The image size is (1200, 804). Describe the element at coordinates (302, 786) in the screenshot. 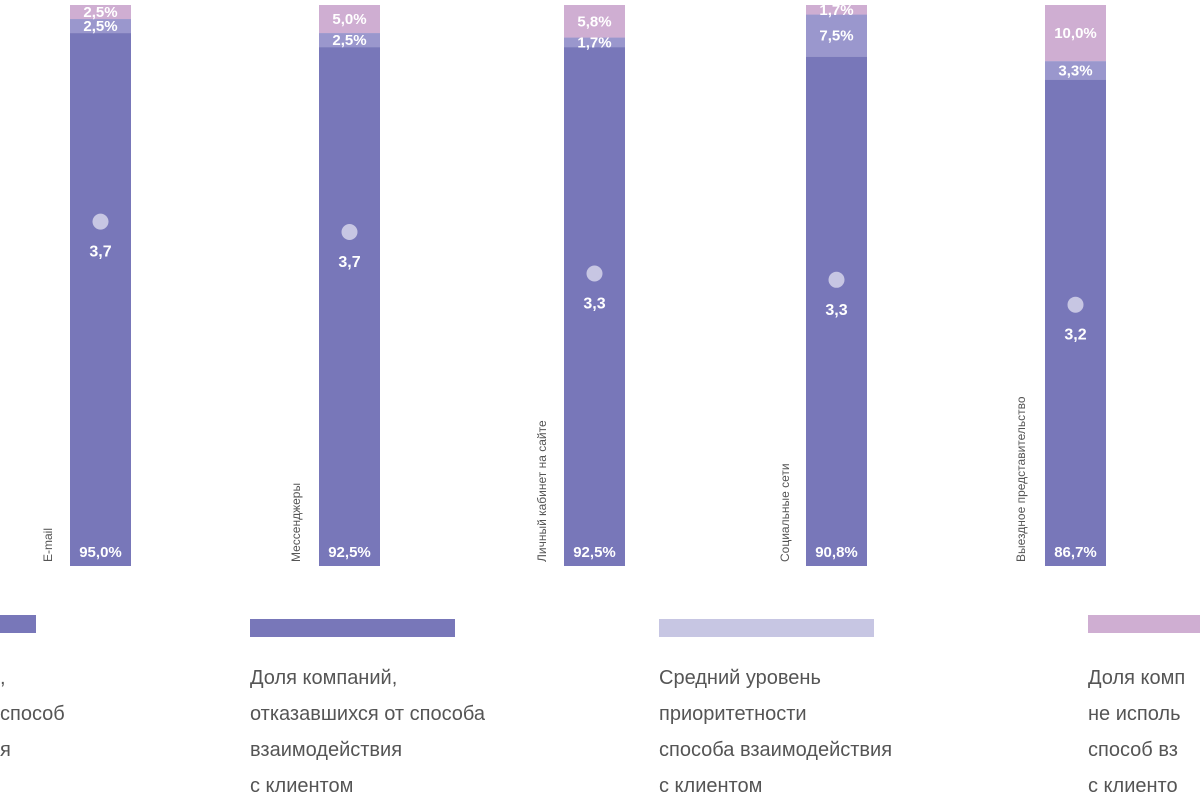

I see `legend-refused-line: с клиентом` at that location.